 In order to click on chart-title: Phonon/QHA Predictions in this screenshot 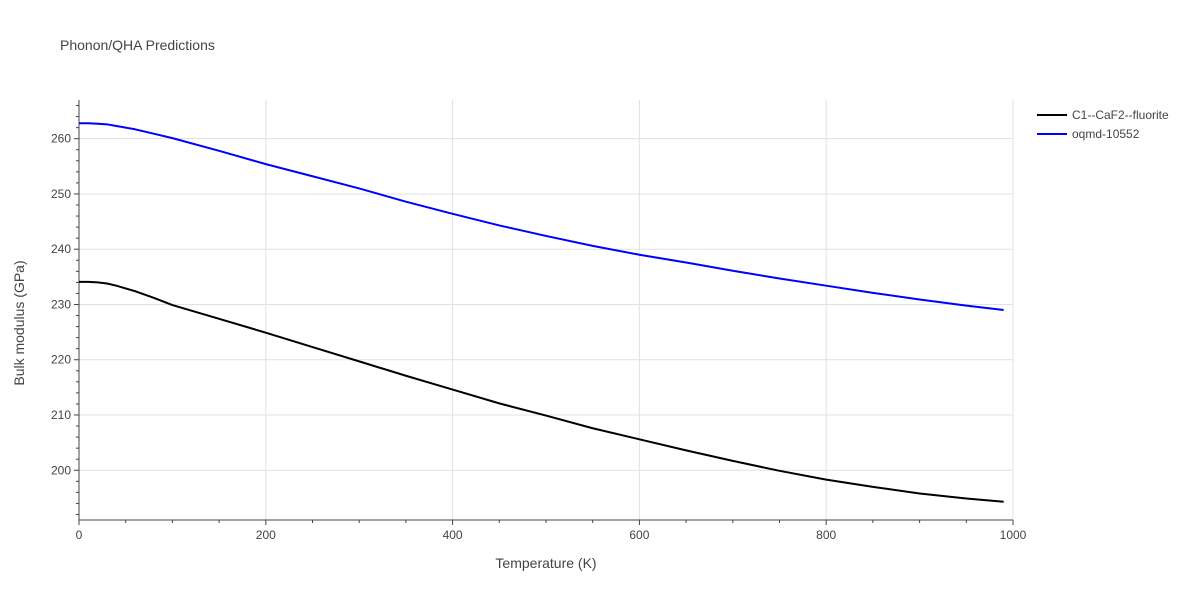, I will do `click(137, 45)`.